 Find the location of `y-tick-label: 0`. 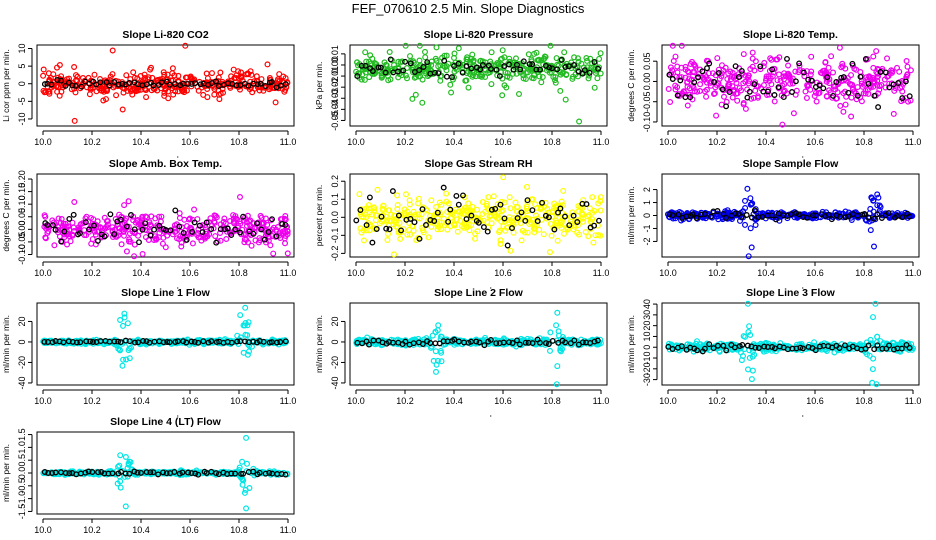

y-tick-label: 0 is located at coordinates (647, 347).